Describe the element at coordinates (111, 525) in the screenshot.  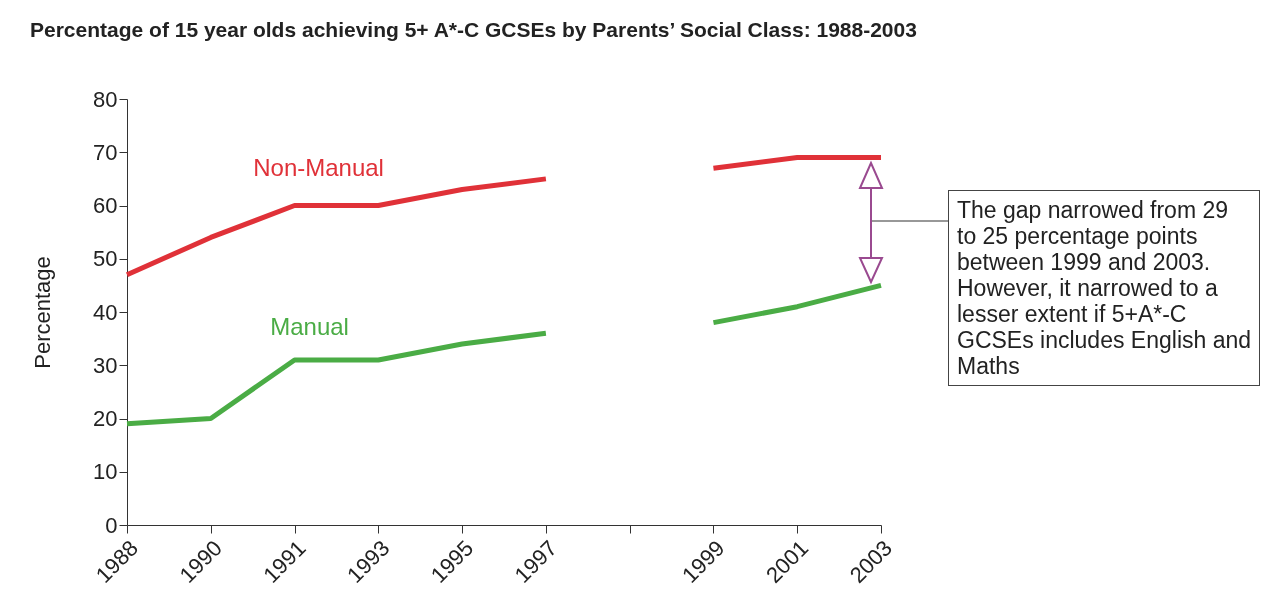
I see `y-tick-label: 0` at that location.